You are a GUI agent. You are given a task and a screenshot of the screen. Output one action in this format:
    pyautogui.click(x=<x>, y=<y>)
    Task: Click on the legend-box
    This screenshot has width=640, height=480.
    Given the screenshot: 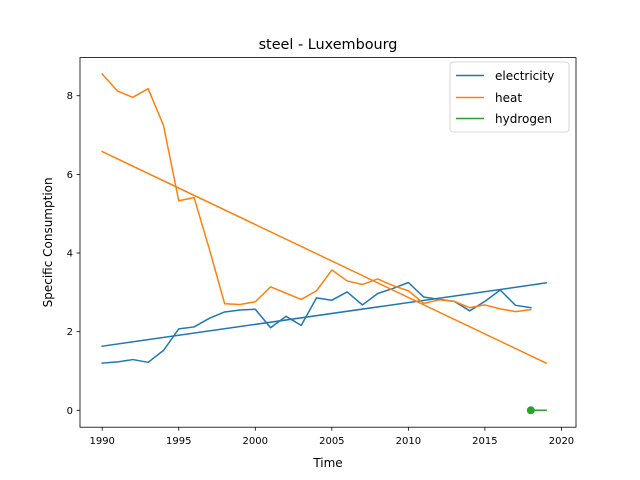 What is the action you would take?
    pyautogui.click(x=509, y=97)
    